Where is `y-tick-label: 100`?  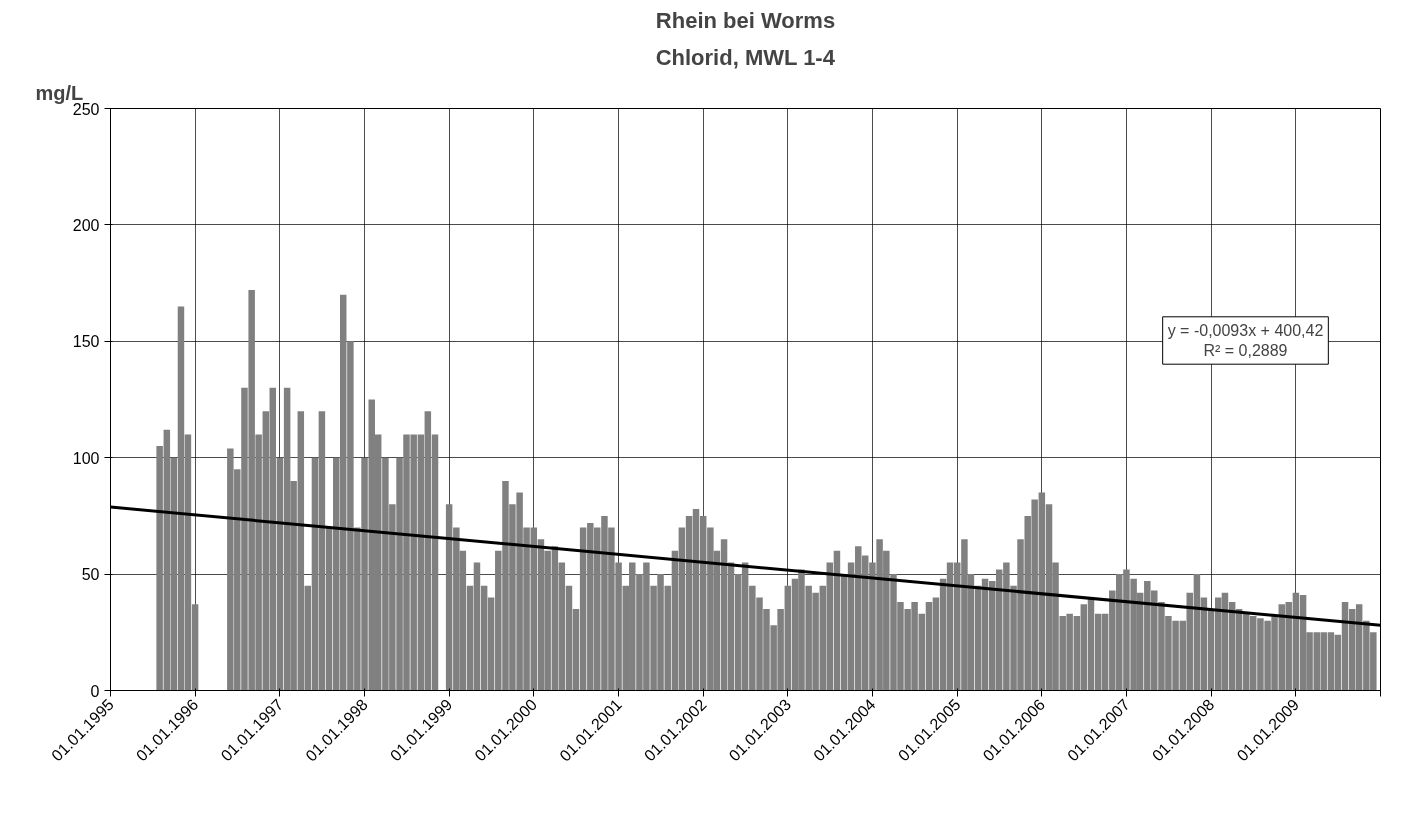
y-tick-label: 100 is located at coordinates (86, 458).